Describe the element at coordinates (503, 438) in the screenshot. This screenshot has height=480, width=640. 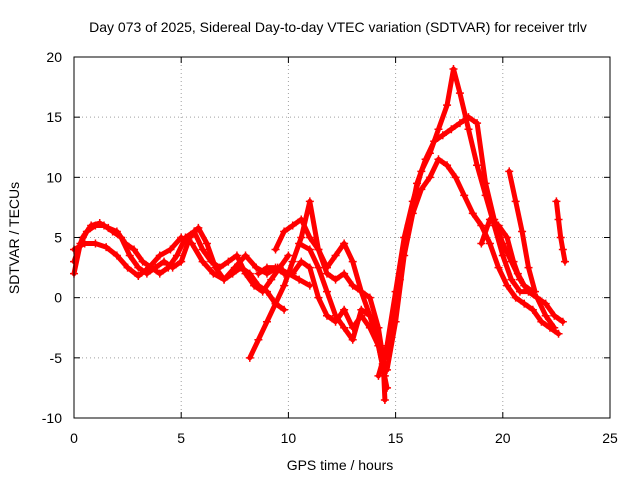
I see `x-tick-label: 20` at that location.